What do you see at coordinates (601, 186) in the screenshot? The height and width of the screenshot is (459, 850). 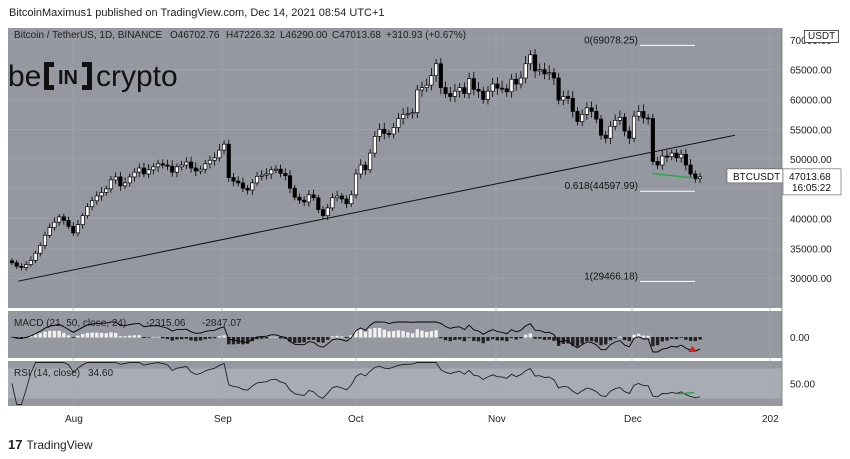 I see `fib-level-label: 0.618(44597.99)` at bounding box center [601, 186].